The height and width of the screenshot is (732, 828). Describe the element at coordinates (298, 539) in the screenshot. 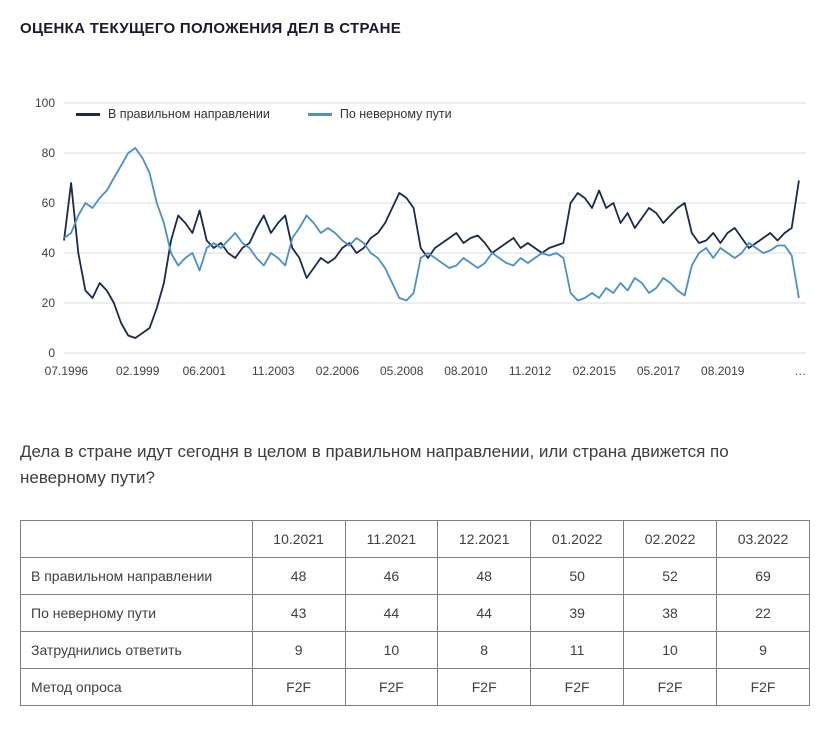

I see `table-col-header: 10.2021` at that location.